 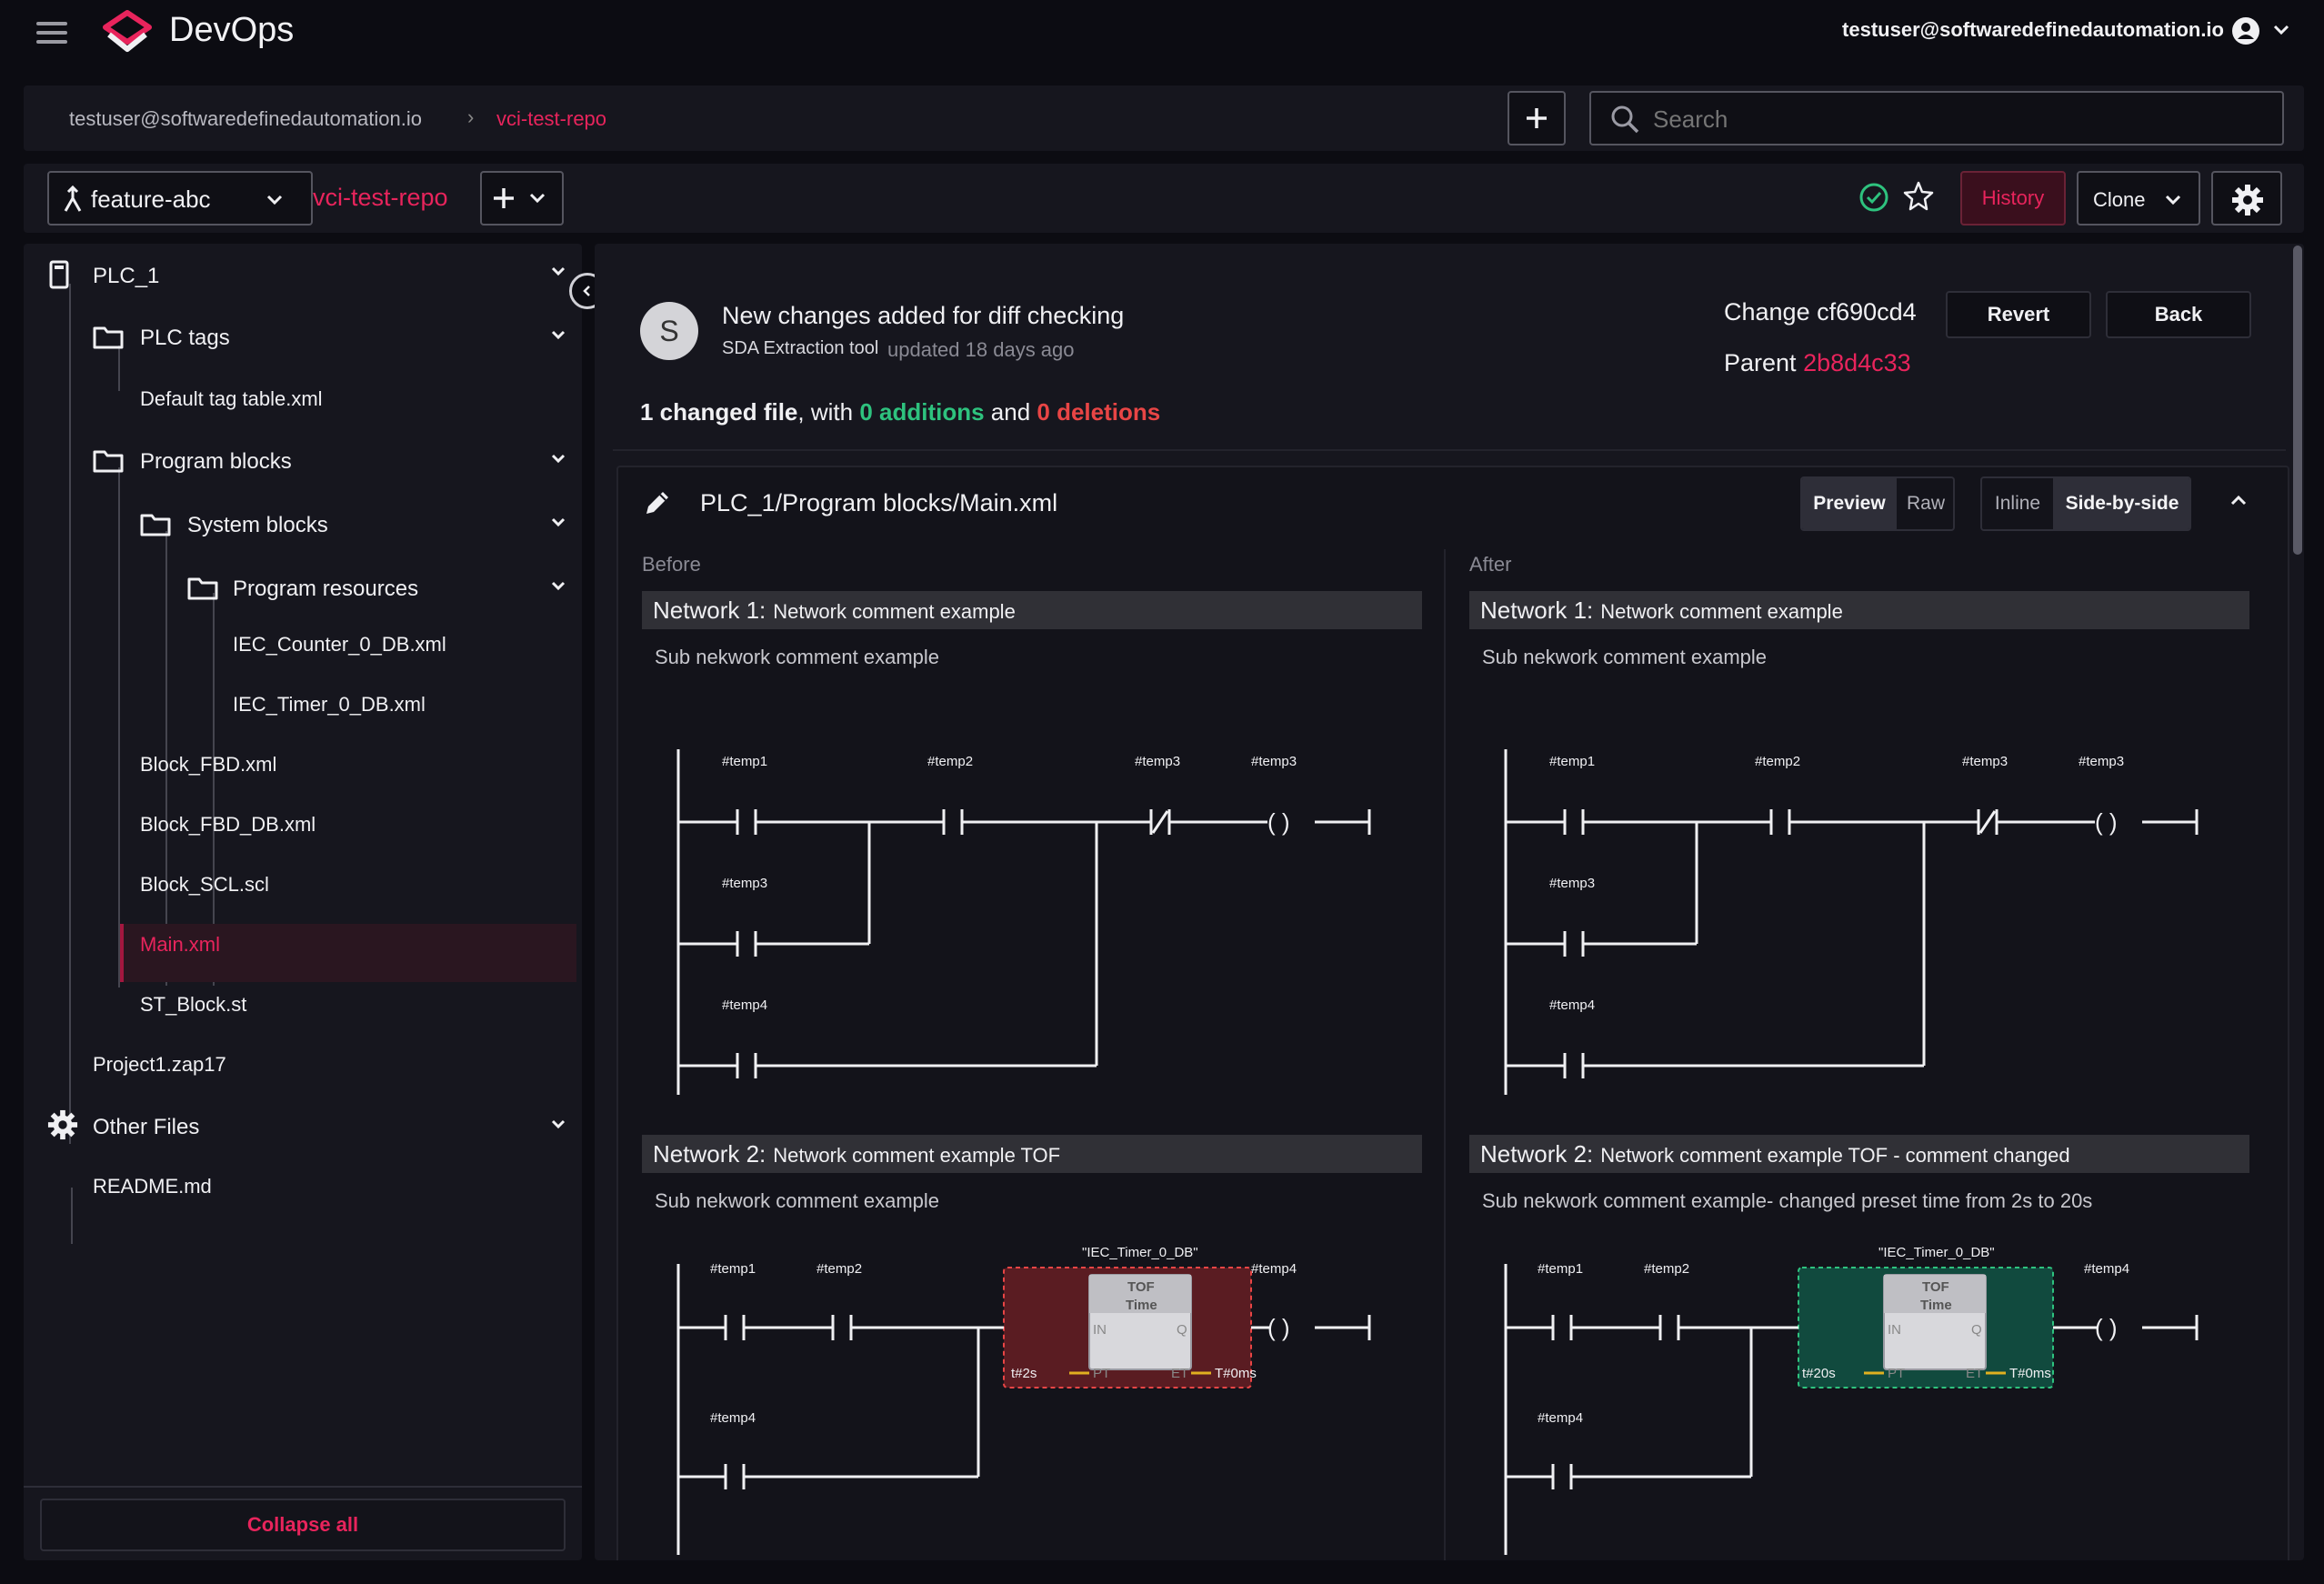 I want to click on tree-item-iec-timer: IEC_Timer_0_DB.xml, so click(x=303, y=704).